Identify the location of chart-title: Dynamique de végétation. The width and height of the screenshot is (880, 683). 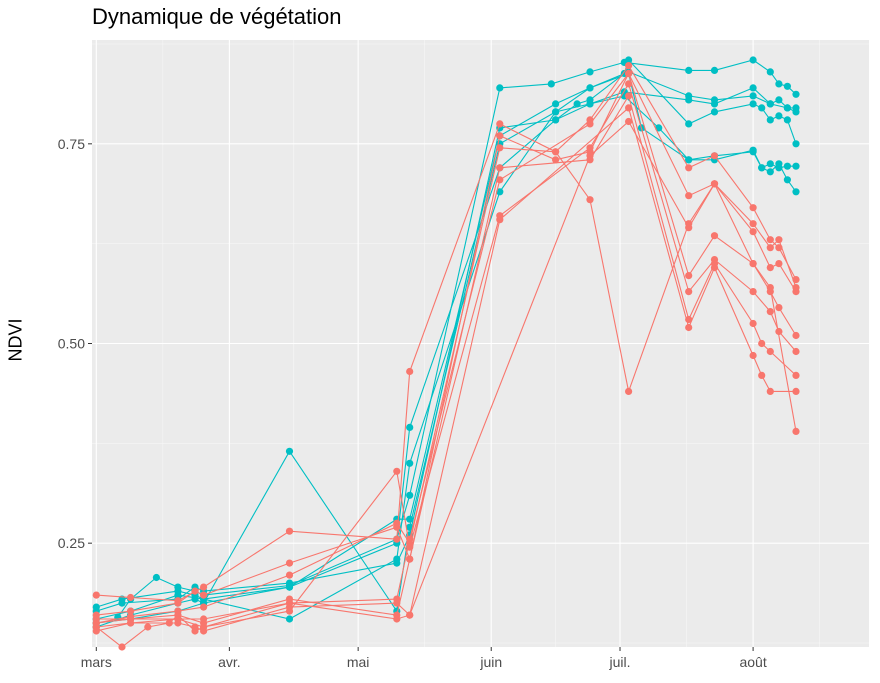
(217, 16).